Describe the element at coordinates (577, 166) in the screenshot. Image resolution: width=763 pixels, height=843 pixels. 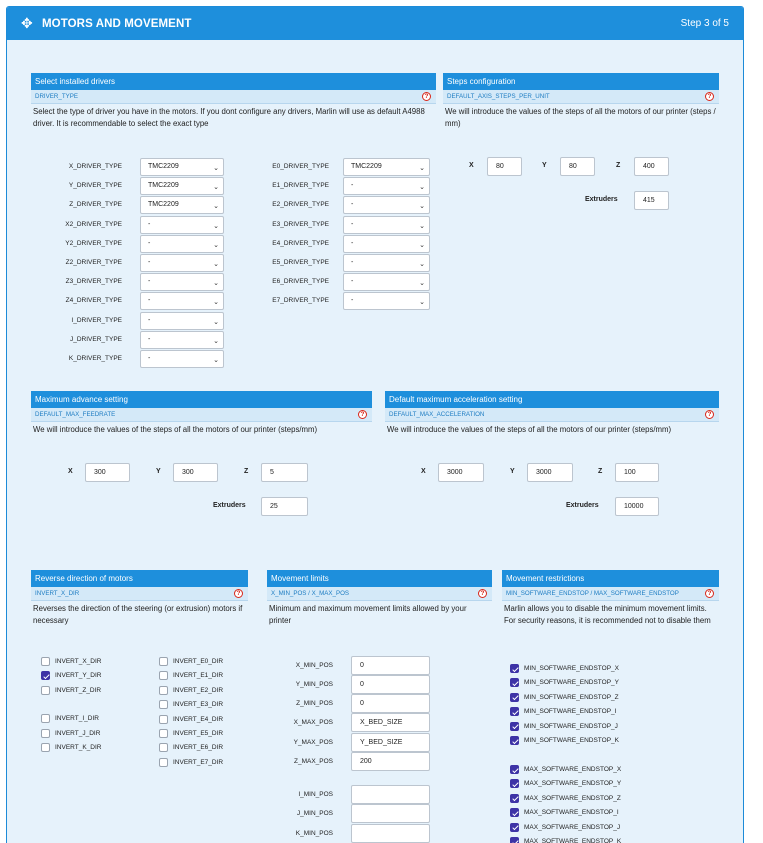
I see `steps-y-input: 80` at that location.